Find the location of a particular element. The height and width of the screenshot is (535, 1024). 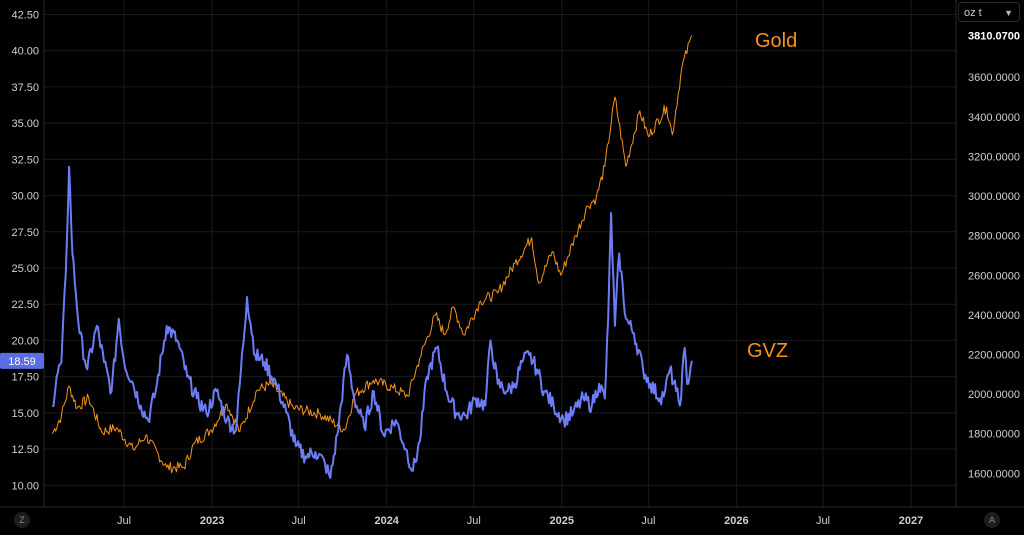

zoom-button: Z is located at coordinates (22, 520).